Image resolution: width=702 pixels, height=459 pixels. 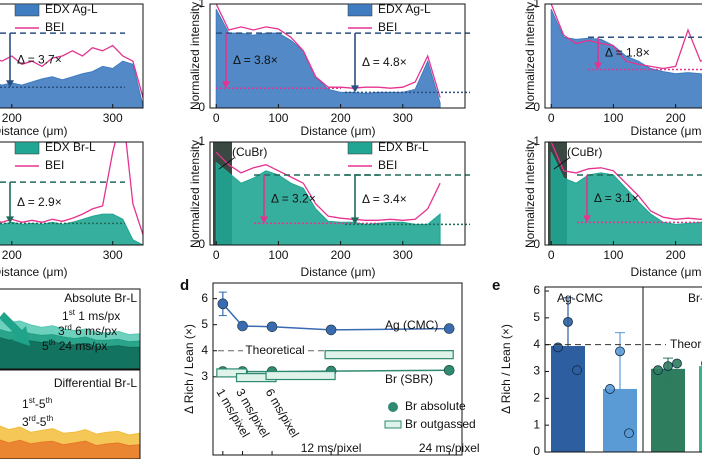 What do you see at coordinates (686, 344) in the screenshot?
I see `theoretical-label: Theoretical` at bounding box center [686, 344].